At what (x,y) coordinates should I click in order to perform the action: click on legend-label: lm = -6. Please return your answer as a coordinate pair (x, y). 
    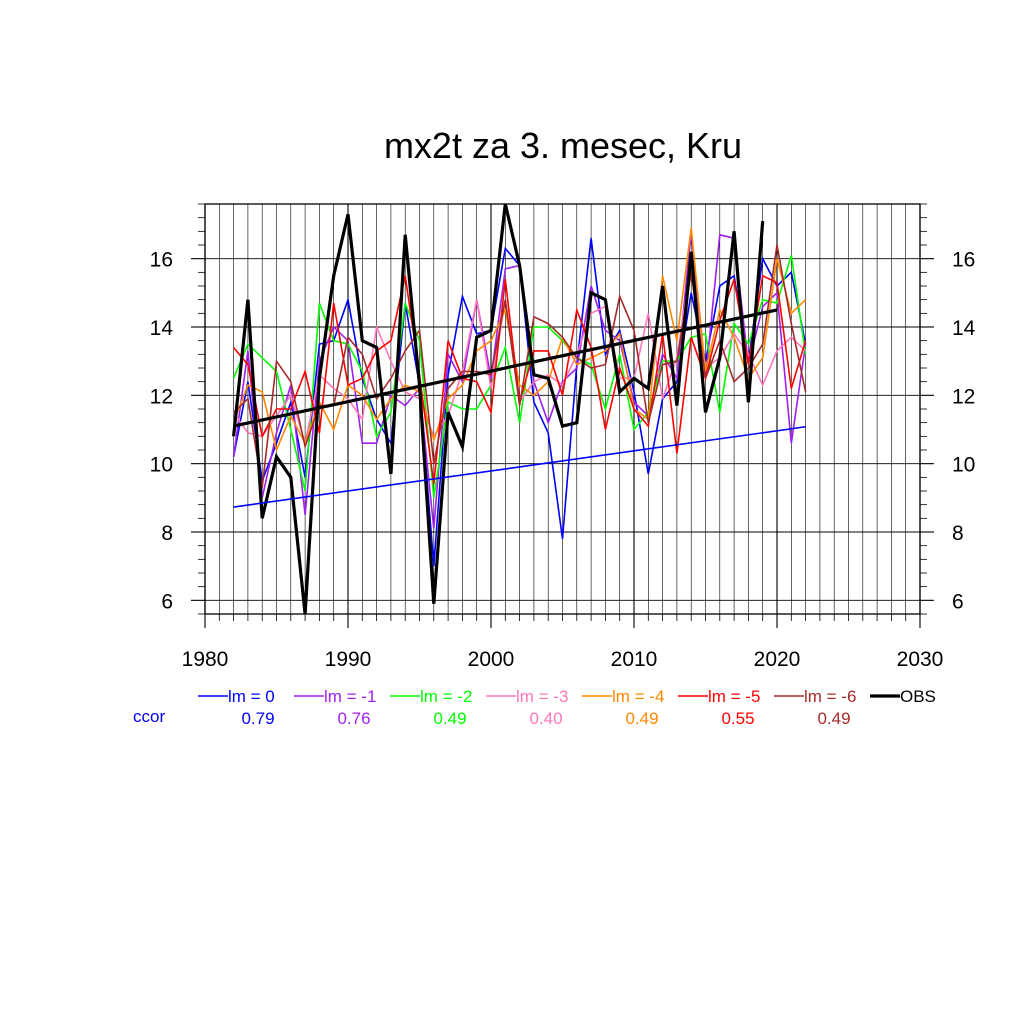
    Looking at the image, I should click on (830, 696).